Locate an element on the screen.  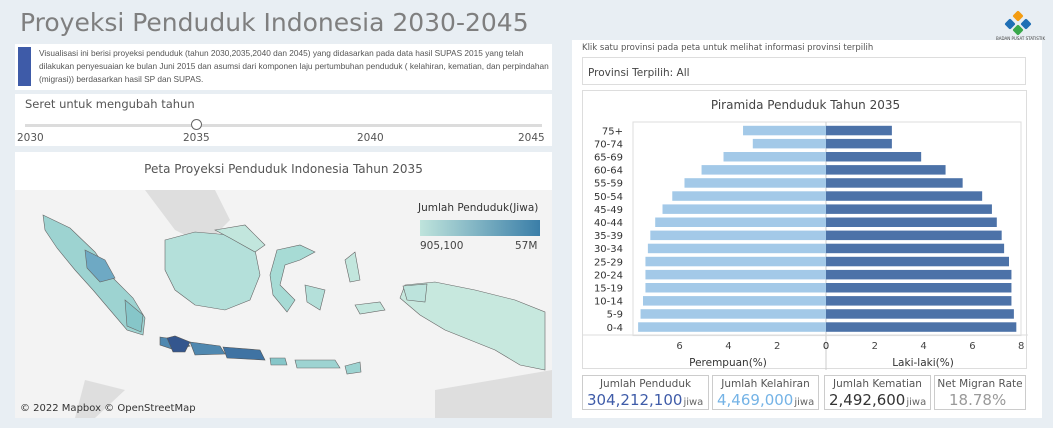
x-tick-left-6: 6 is located at coordinates (679, 346).